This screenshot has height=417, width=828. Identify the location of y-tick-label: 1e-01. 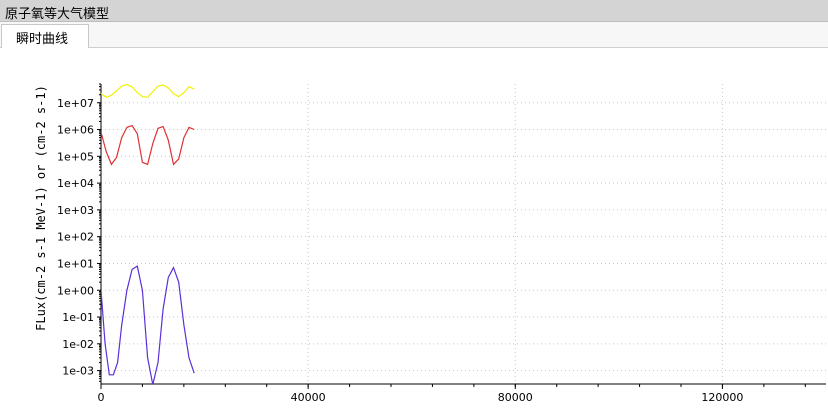
(78, 317).